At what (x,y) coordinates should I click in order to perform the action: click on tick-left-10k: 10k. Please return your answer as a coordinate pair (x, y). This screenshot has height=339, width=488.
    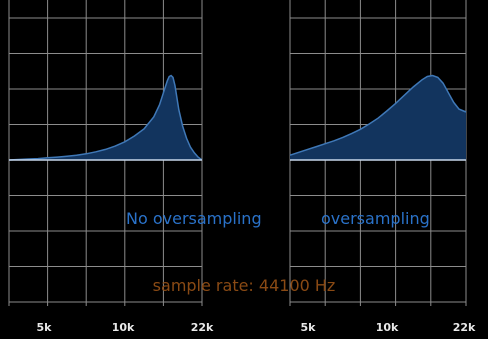
    Looking at the image, I should click on (123, 327).